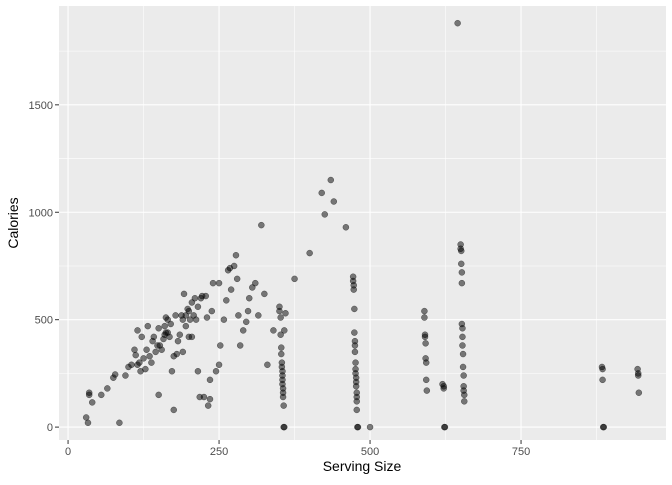 Image resolution: width=672 pixels, height=485 pixels. What do you see at coordinates (219, 452) in the screenshot?
I see `x-tick-label: 250` at bounding box center [219, 452].